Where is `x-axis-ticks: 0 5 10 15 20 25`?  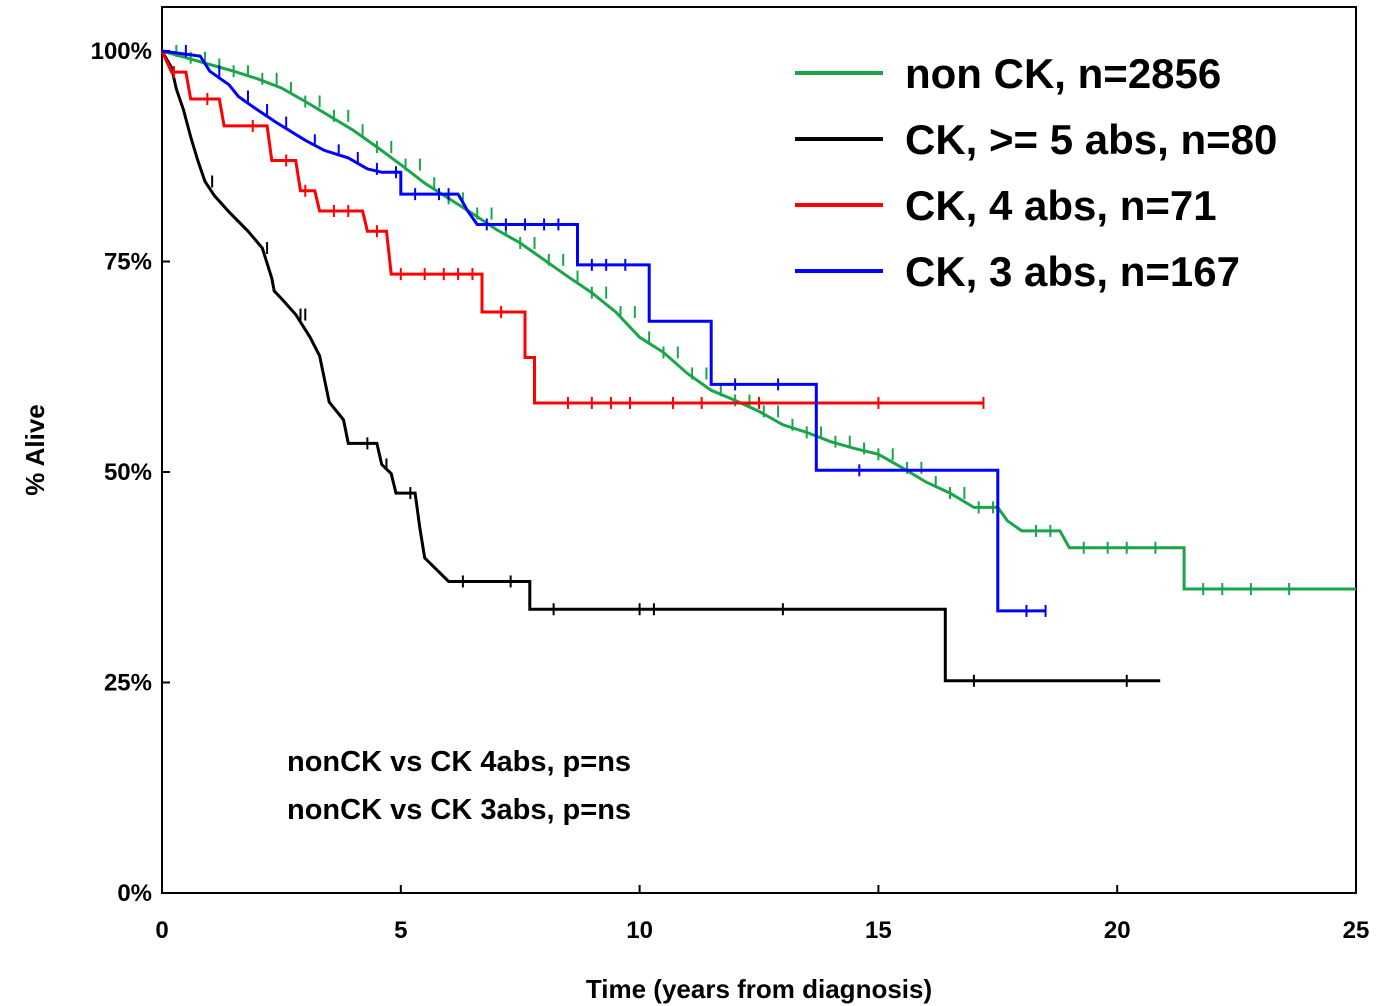
x-axis-ticks: 0 5 10 15 20 25 is located at coordinates (762, 914).